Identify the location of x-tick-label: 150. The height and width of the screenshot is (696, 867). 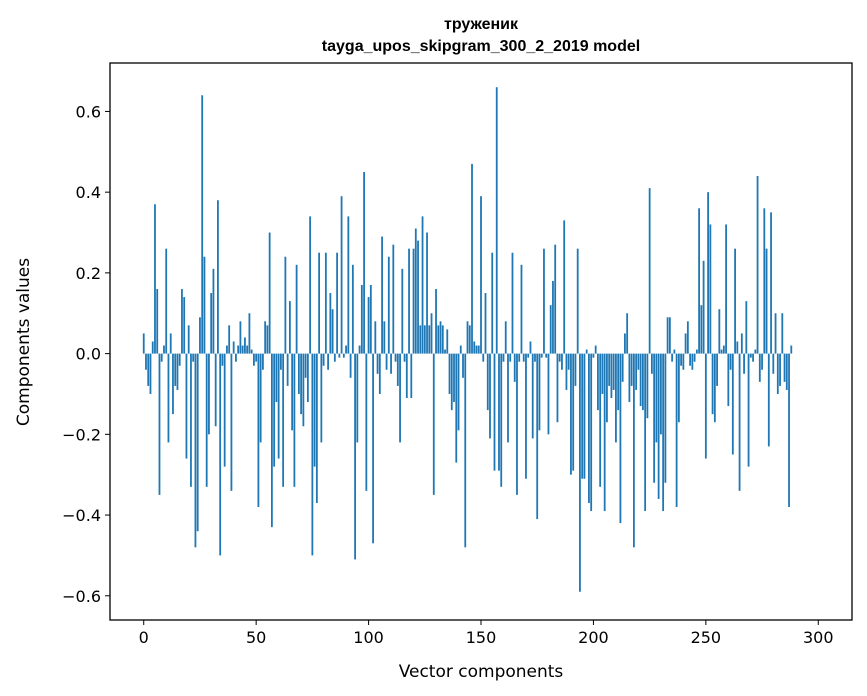
(481, 637).